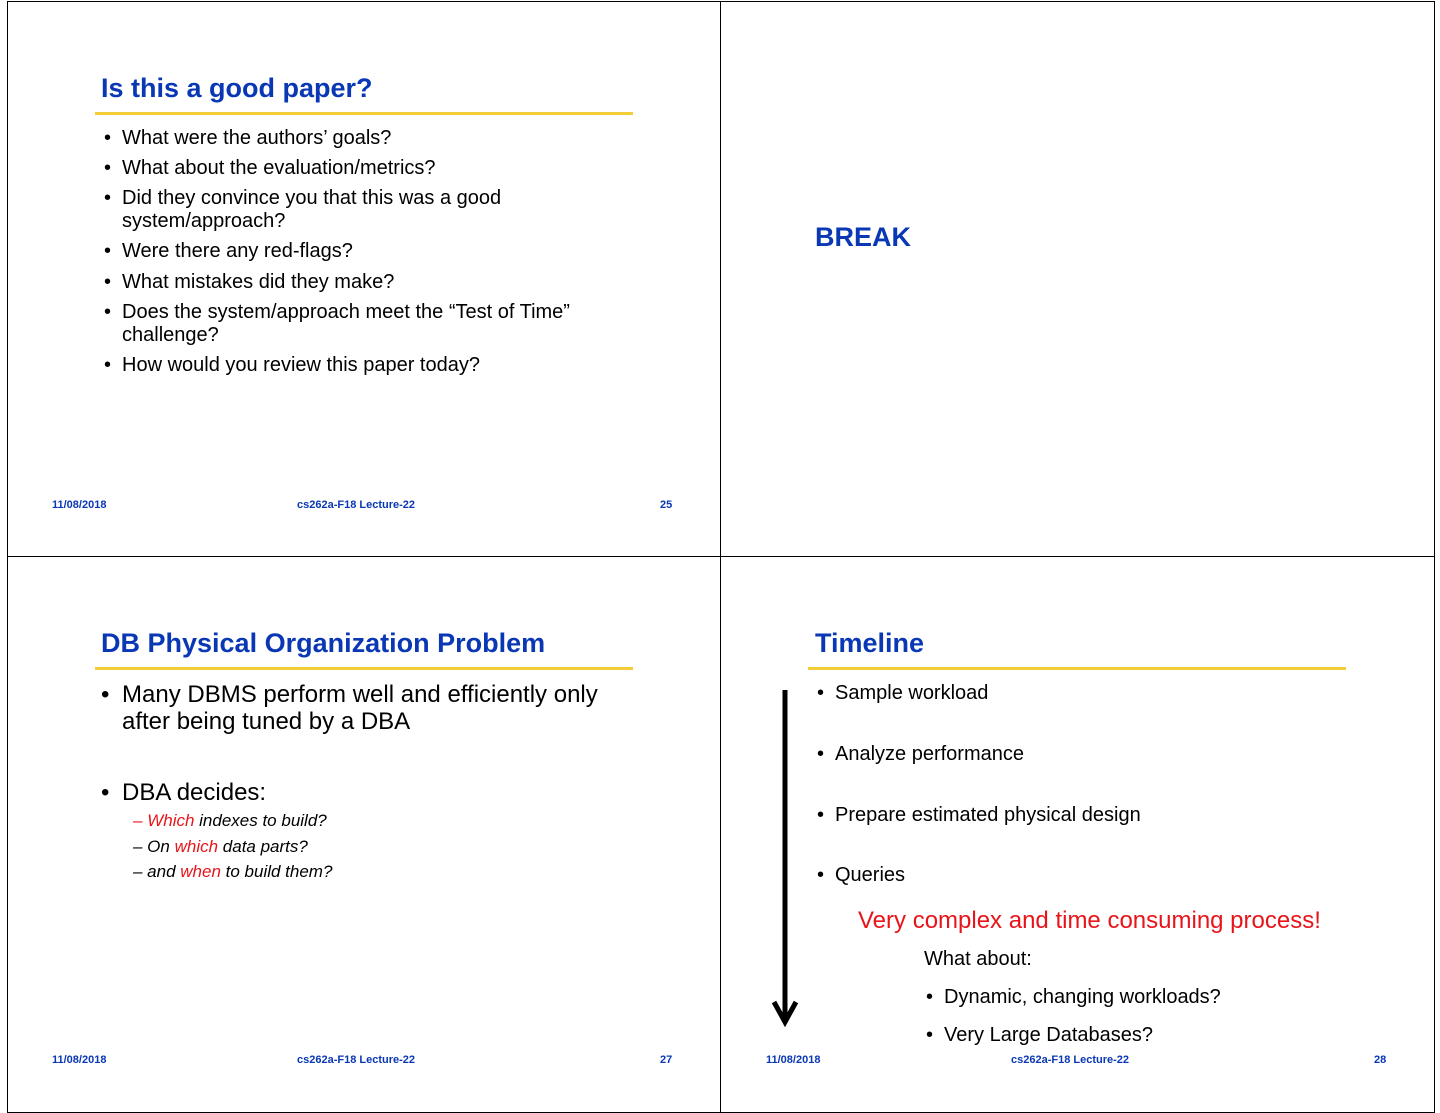 The image size is (1440, 1113). I want to click on sub-item: – On which data parts?, so click(220, 846).